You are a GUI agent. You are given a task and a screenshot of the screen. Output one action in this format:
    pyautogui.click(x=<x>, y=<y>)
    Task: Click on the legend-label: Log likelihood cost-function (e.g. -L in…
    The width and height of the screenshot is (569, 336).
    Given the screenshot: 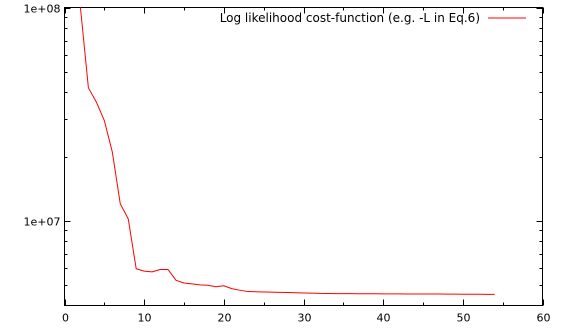 What is the action you would take?
    pyautogui.click(x=350, y=18)
    